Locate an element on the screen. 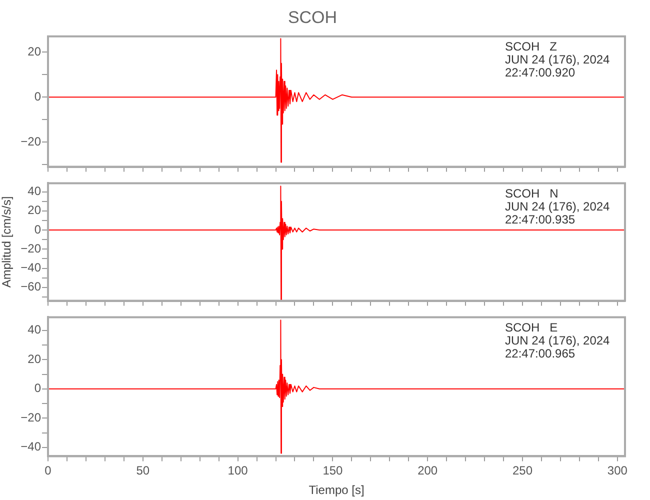 Image resolution: width=650 pixels, height=500 pixels. x-tick-label: 50 is located at coordinates (143, 471).